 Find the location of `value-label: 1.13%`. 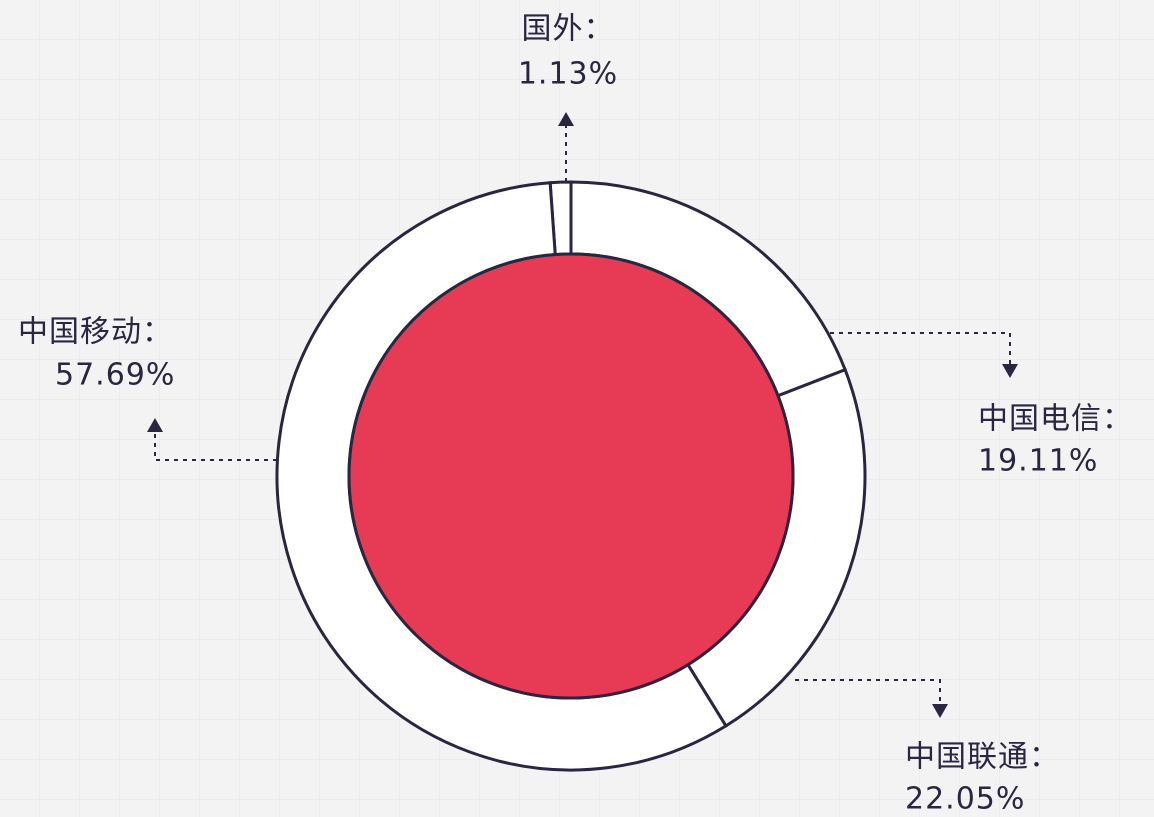

value-label: 1.13% is located at coordinates (568, 74).